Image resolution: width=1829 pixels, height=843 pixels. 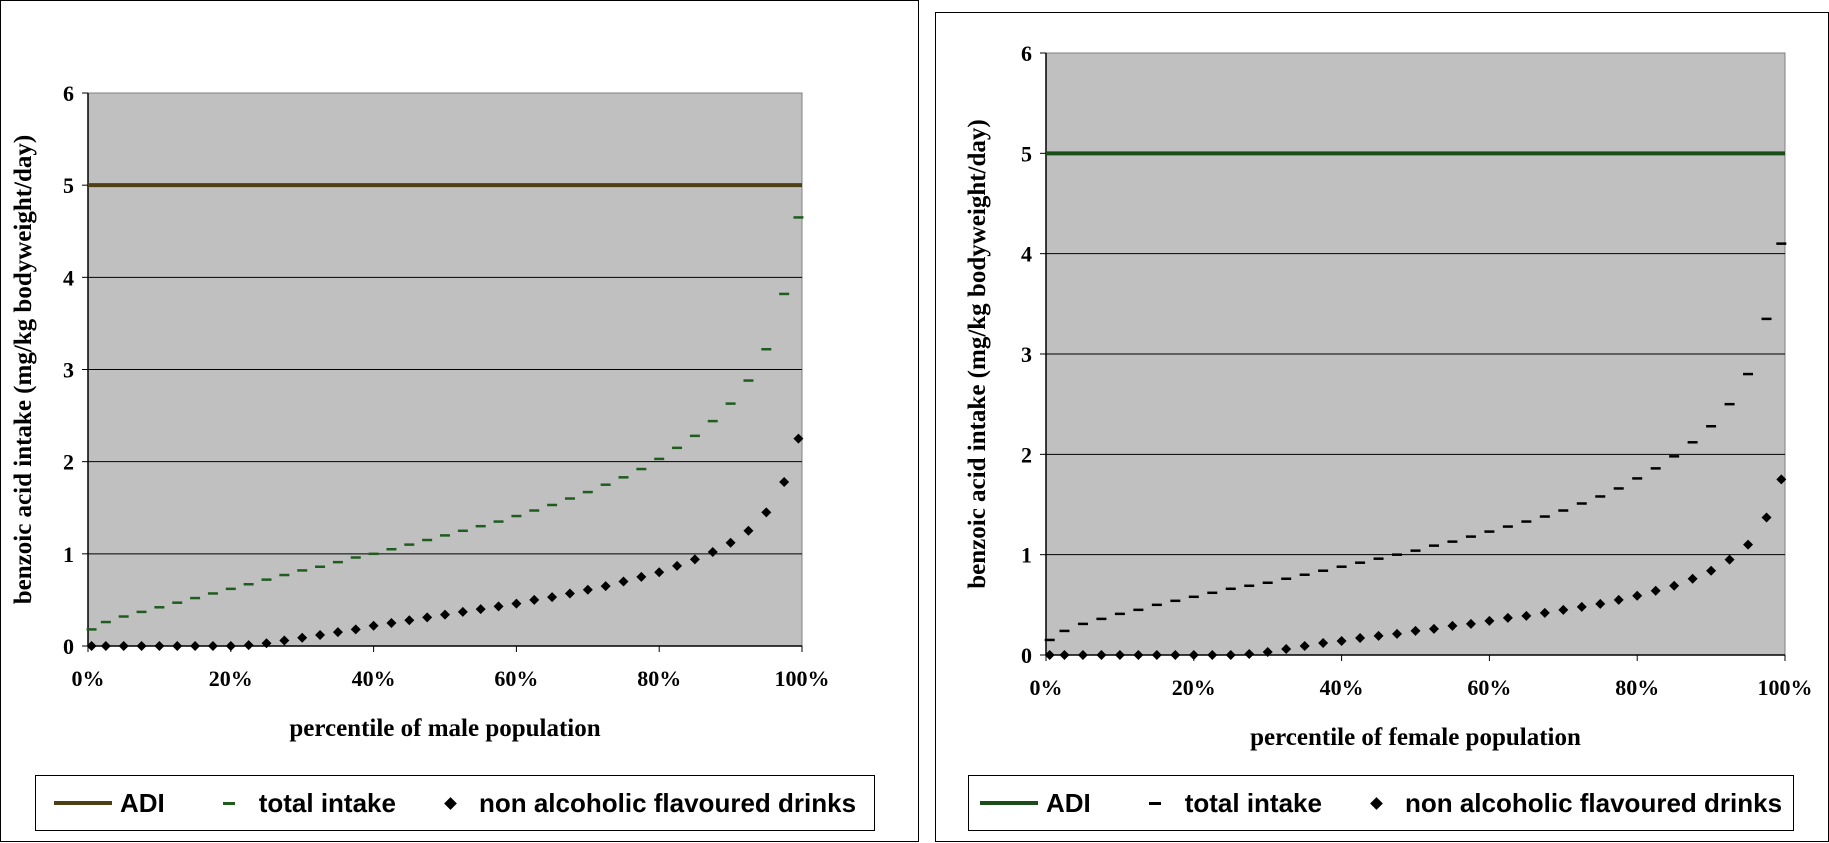 I want to click on legend-label-drinks: non alcoholic flavoured drinks, so click(x=1593, y=802).